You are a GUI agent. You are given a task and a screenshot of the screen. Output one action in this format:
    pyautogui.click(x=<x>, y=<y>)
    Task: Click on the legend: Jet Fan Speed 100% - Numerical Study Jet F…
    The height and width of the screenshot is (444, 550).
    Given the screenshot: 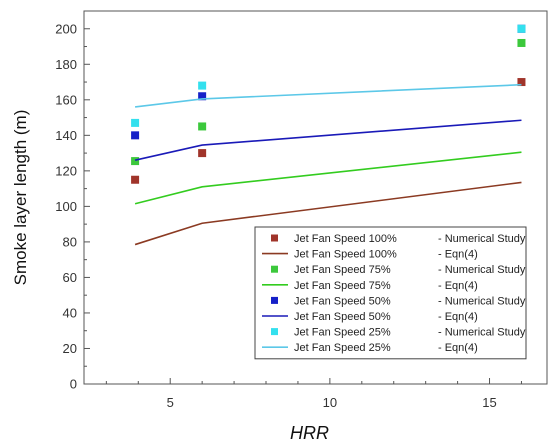 What is the action you would take?
    pyautogui.click(x=390, y=293)
    